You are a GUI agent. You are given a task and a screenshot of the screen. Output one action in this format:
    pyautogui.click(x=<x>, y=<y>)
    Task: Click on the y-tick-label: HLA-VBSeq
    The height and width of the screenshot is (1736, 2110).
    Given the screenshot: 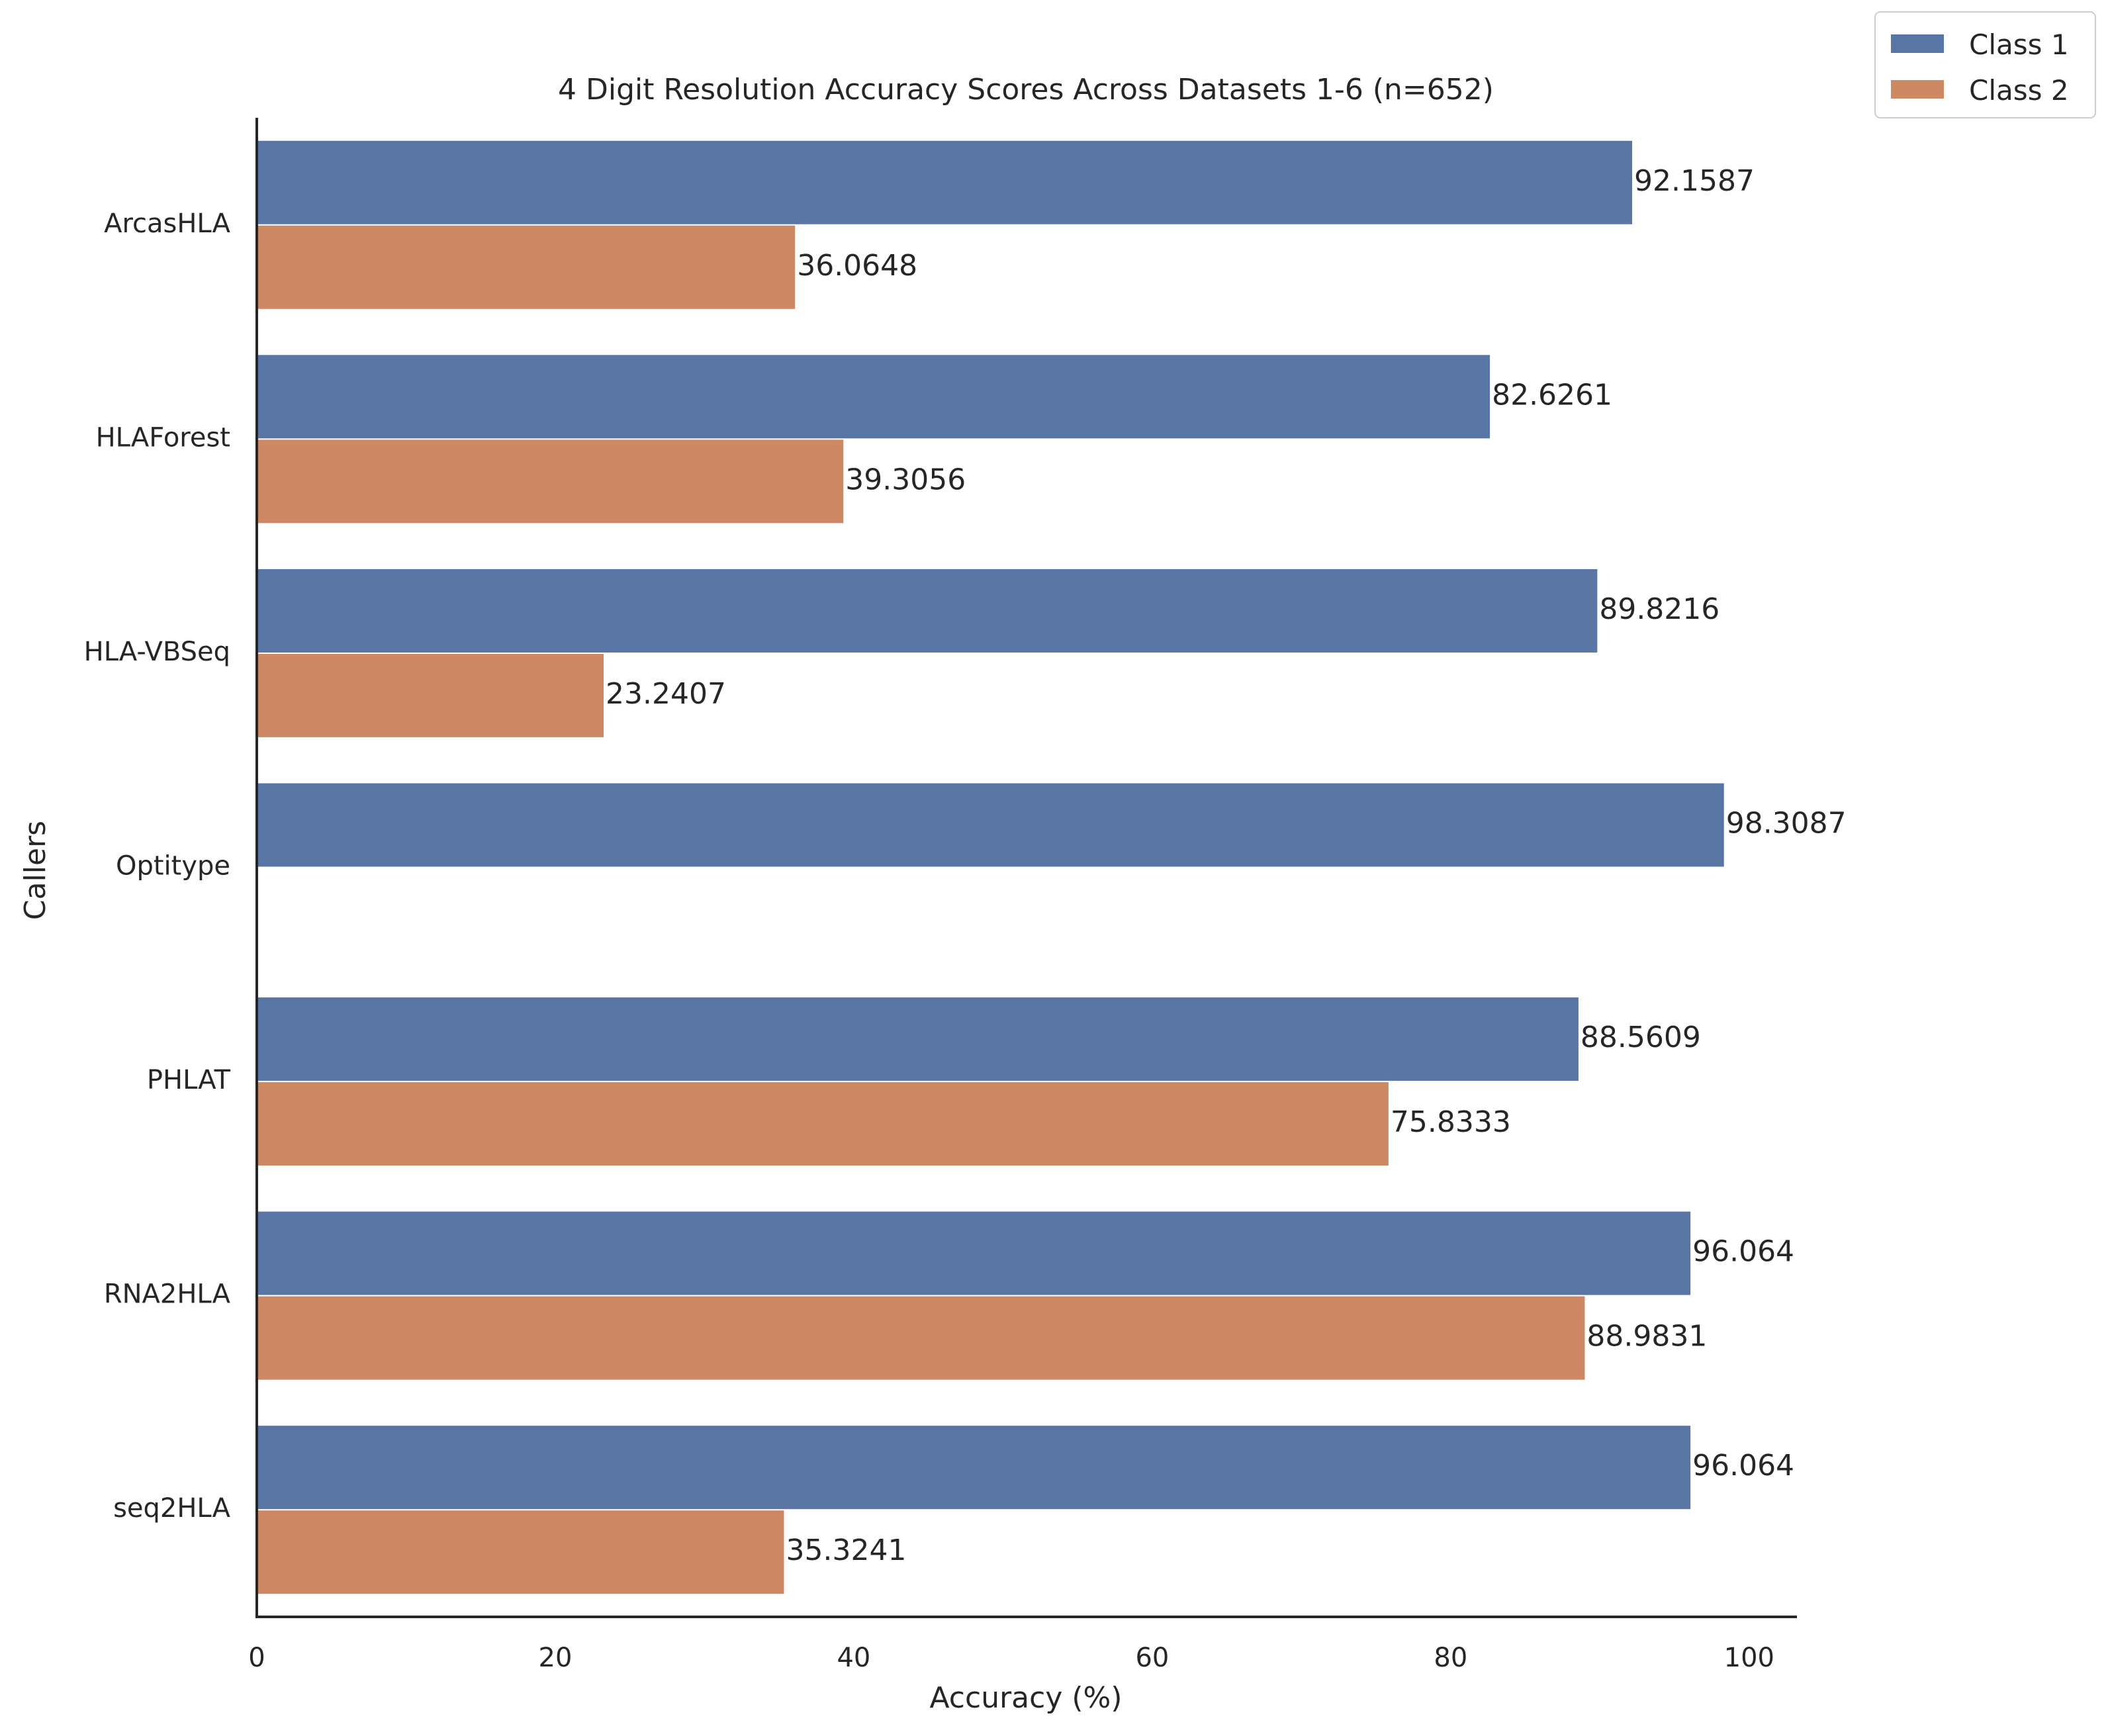 What is the action you would take?
    pyautogui.click(x=157, y=652)
    